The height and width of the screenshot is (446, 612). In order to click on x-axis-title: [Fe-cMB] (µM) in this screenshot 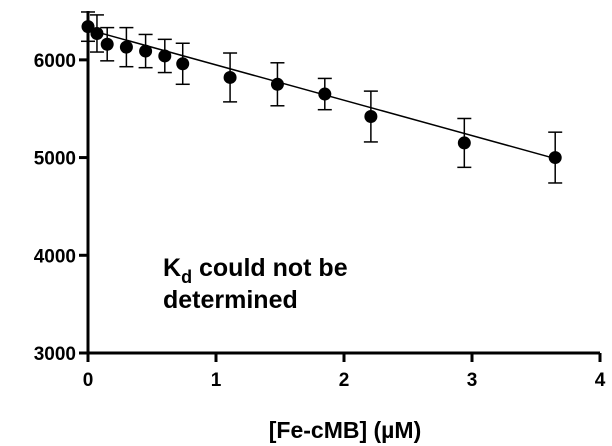, I will do `click(345, 430)`.